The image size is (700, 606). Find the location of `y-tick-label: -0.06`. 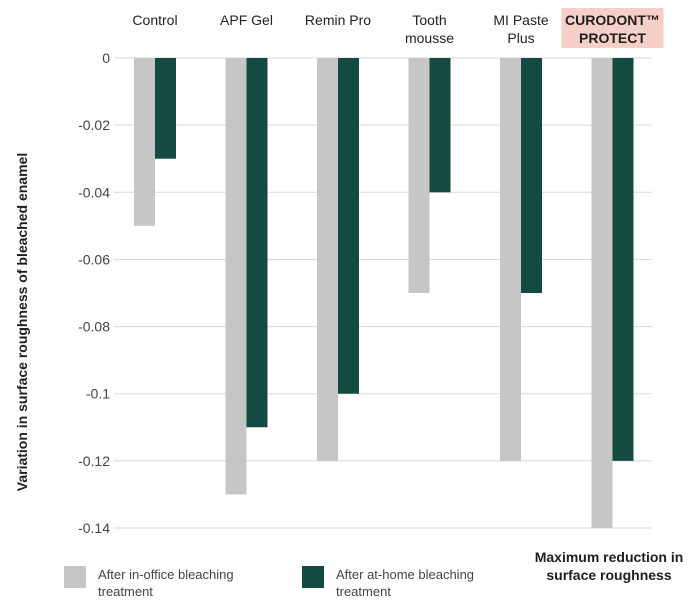

y-tick-label: -0.06 is located at coordinates (94, 259).